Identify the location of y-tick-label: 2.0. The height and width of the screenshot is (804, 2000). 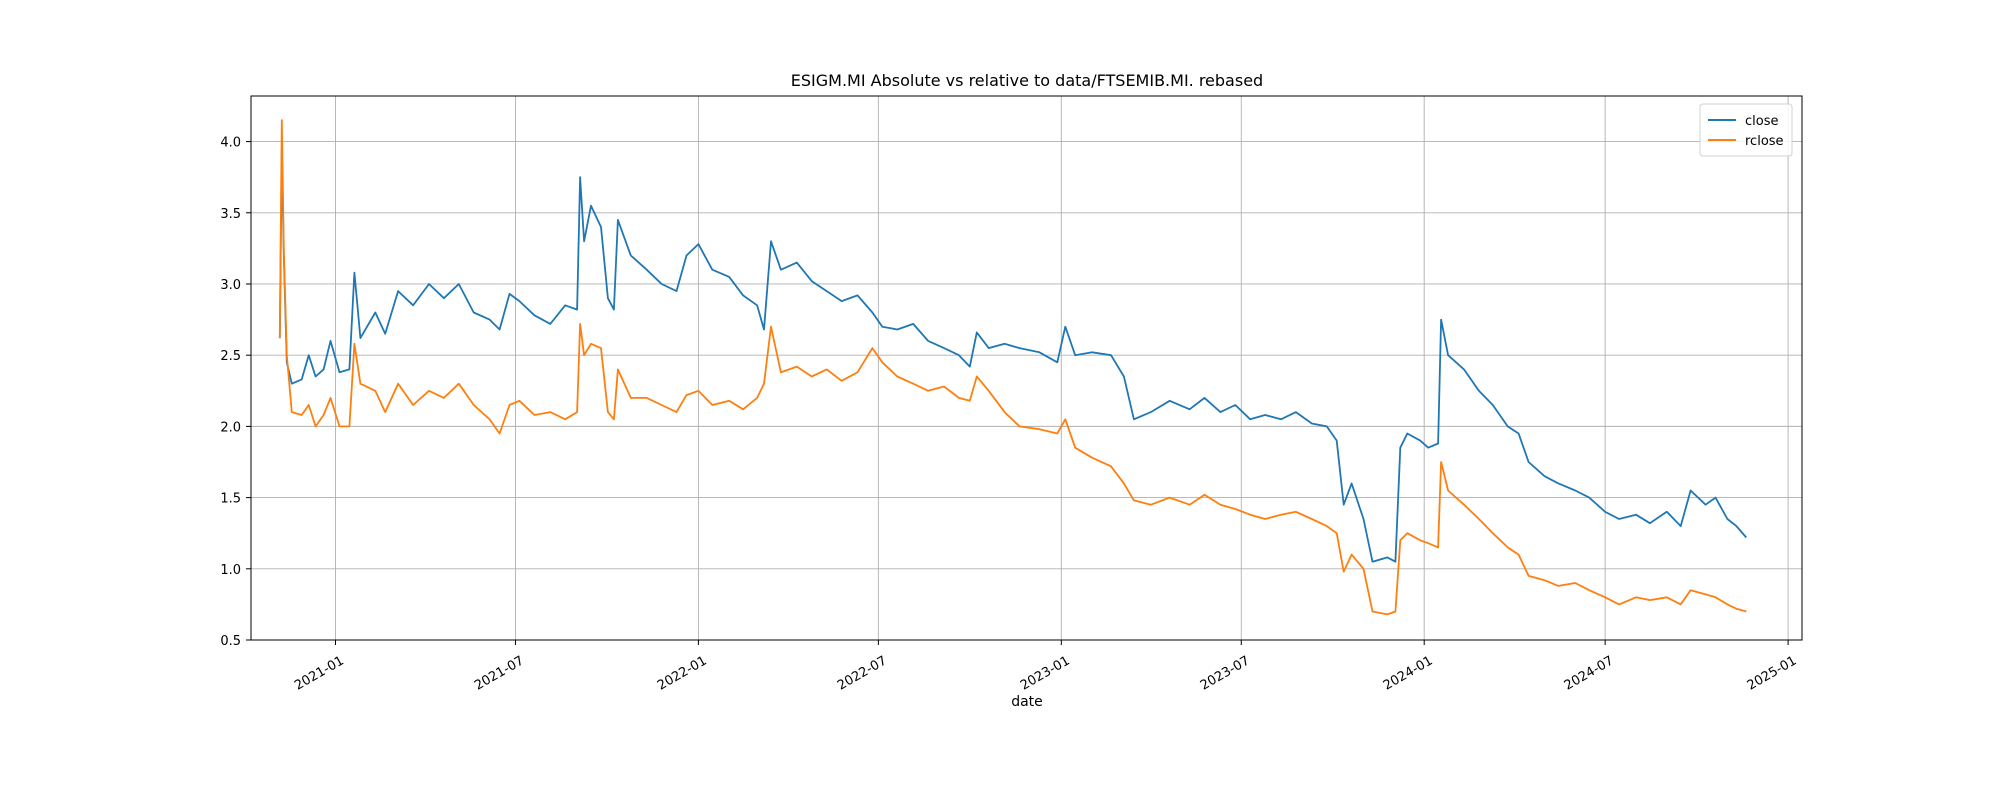
(230, 427).